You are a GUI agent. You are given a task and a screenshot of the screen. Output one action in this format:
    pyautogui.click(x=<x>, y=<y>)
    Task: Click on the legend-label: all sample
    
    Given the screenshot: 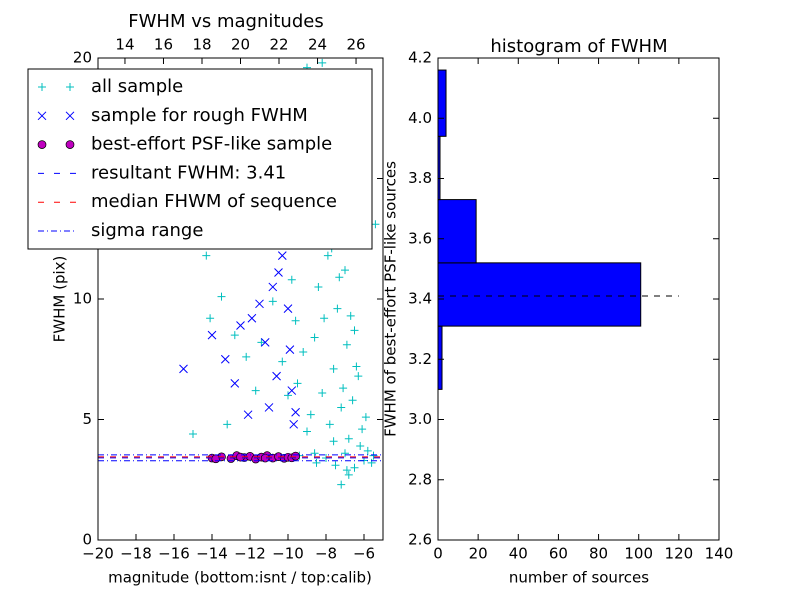 What is the action you would take?
    pyautogui.click(x=137, y=86)
    